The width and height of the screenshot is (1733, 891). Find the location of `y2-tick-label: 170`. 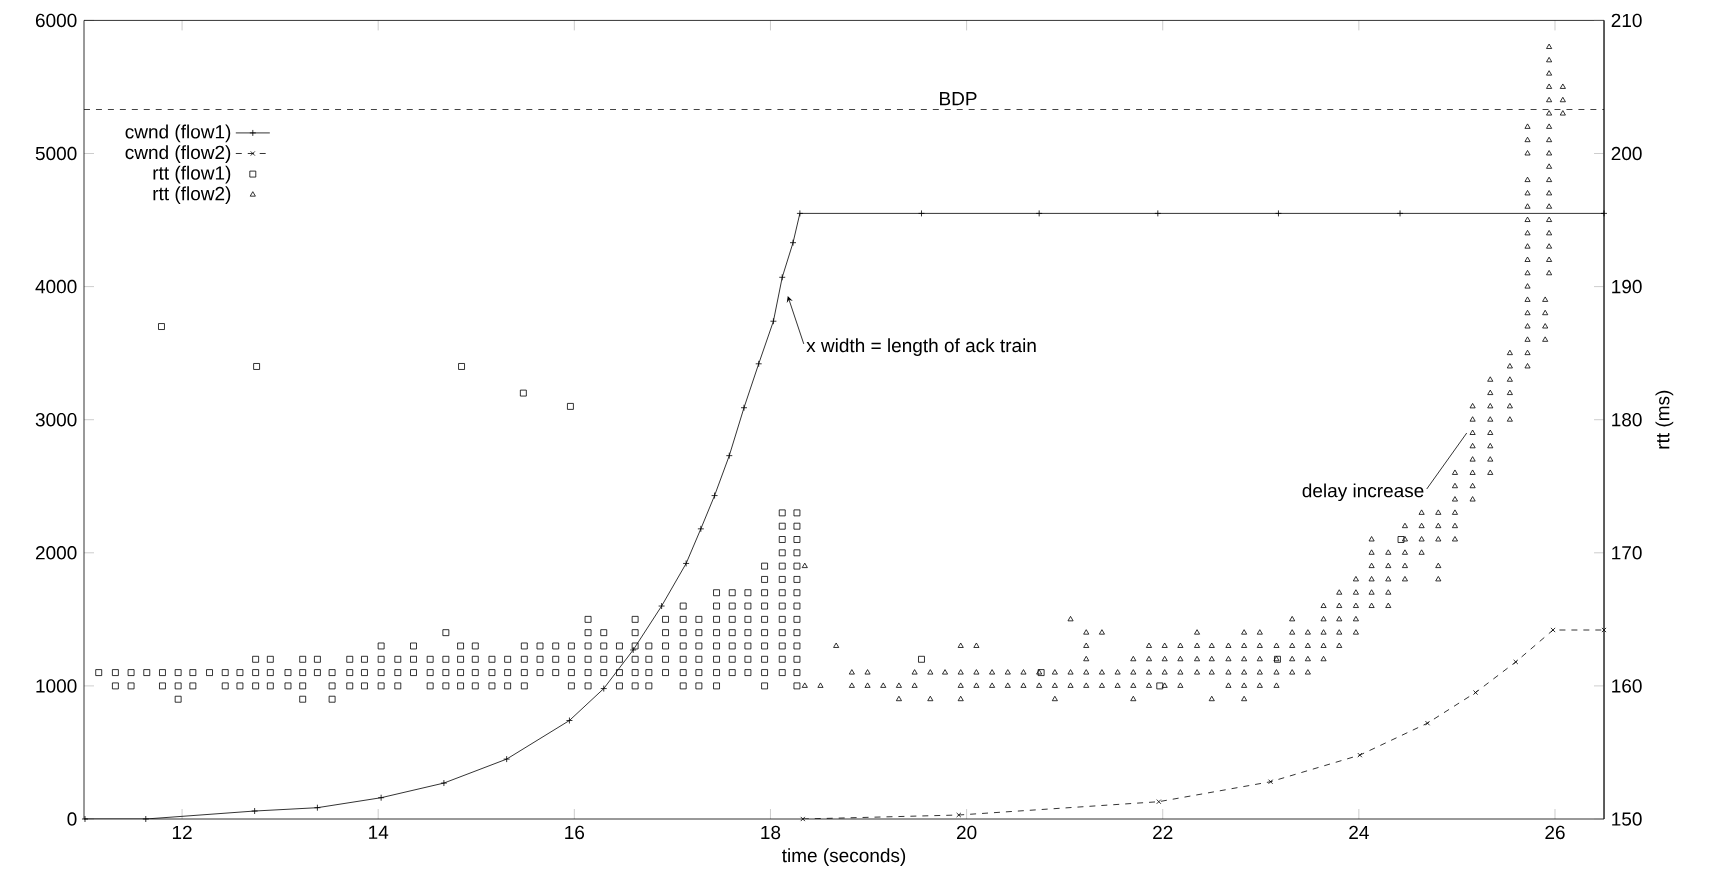

y2-tick-label: 170 is located at coordinates (1627, 553).